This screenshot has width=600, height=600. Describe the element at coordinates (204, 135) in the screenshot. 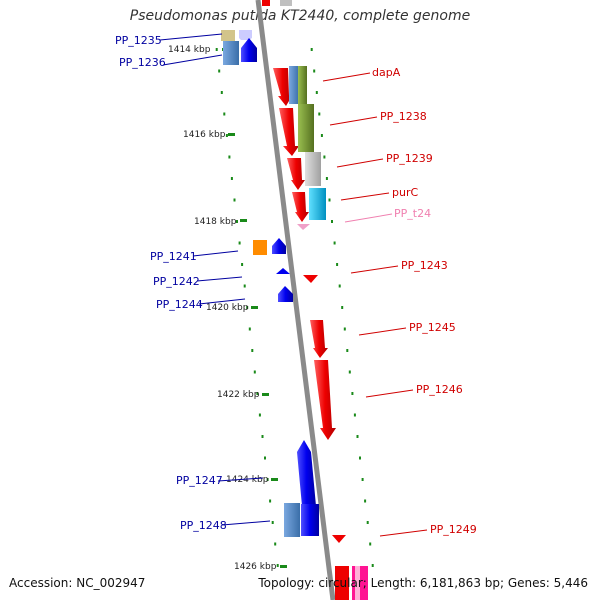

I see `tick-label: 1416 kbp` at that location.